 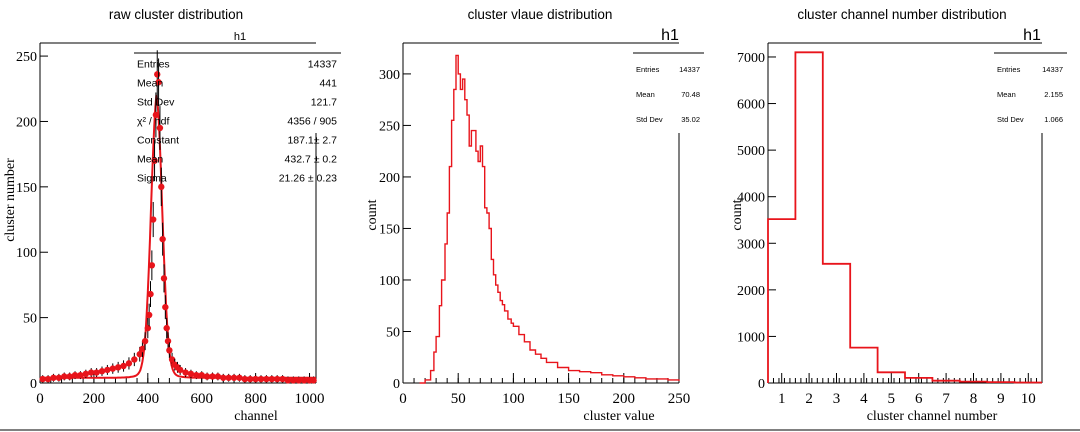 I want to click on x-tick-label: 0, so click(x=403, y=399).